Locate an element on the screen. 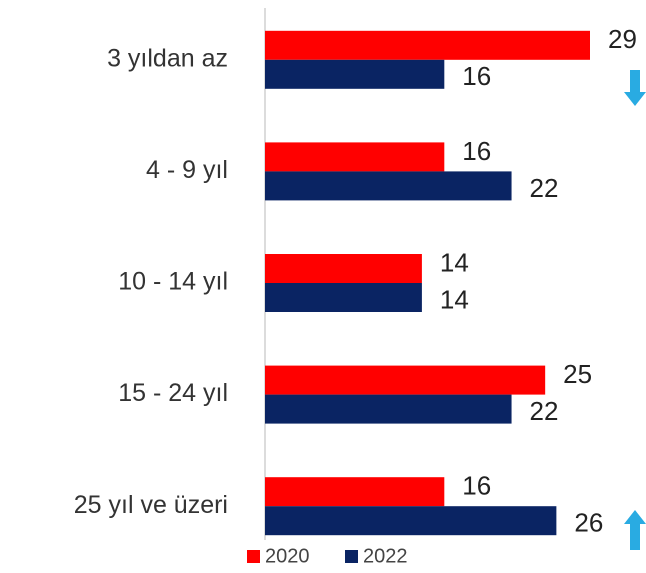  category-label: 10 - 14 yıl is located at coordinates (173, 282).